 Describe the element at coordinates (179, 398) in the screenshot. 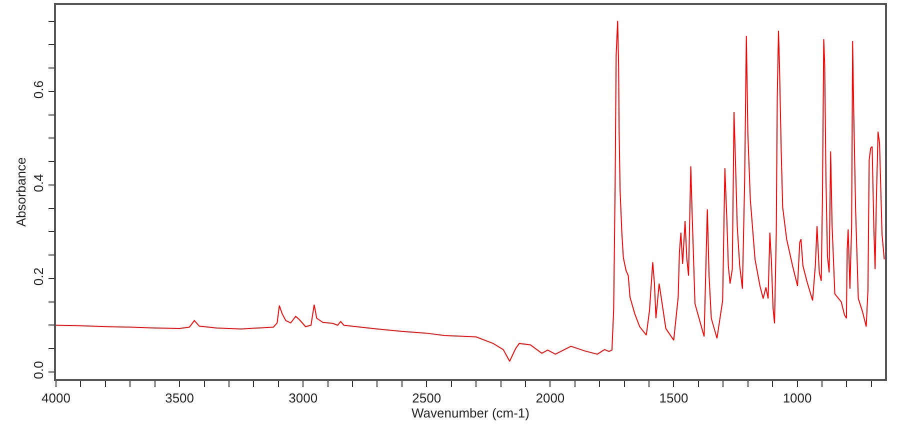

I see `x-tick-label: 3500` at that location.